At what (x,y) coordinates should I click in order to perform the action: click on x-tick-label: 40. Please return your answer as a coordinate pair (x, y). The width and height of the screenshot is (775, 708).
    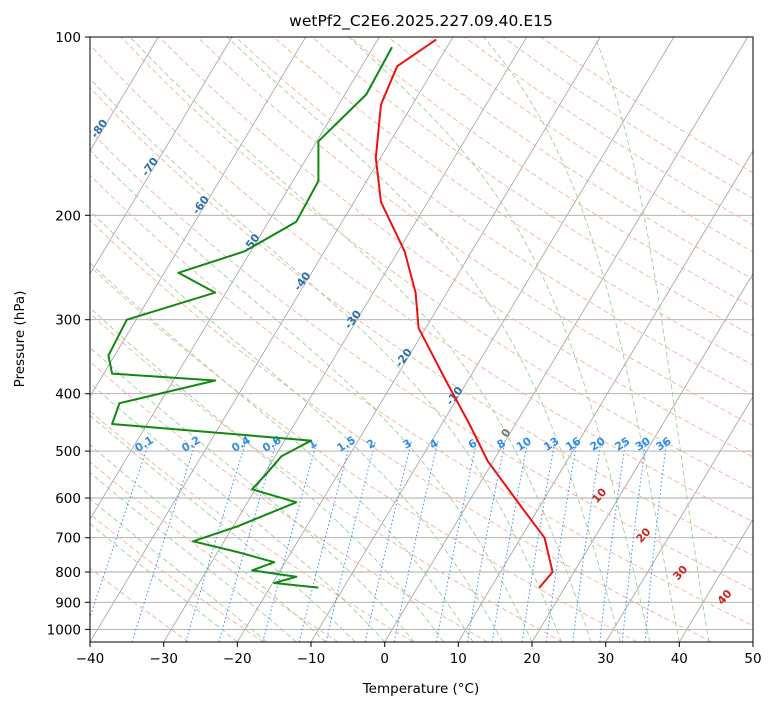
    Looking at the image, I should click on (679, 659).